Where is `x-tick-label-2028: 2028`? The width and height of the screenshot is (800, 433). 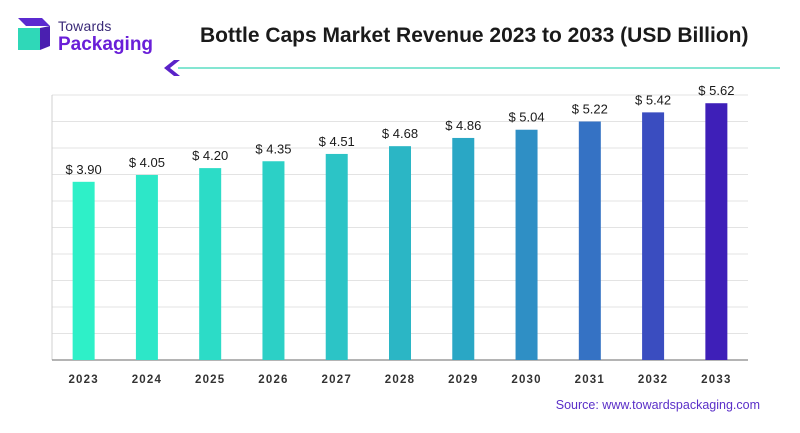
x-tick-label-2028: 2028 is located at coordinates (400, 380).